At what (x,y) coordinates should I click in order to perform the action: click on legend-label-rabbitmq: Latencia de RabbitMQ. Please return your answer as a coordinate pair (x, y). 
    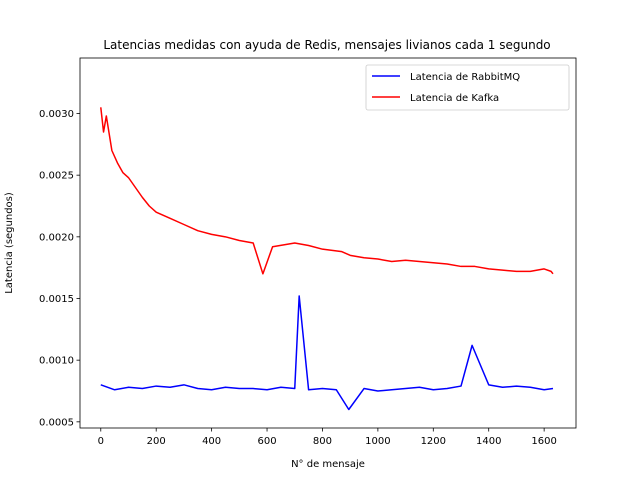
    Looking at the image, I should click on (465, 77).